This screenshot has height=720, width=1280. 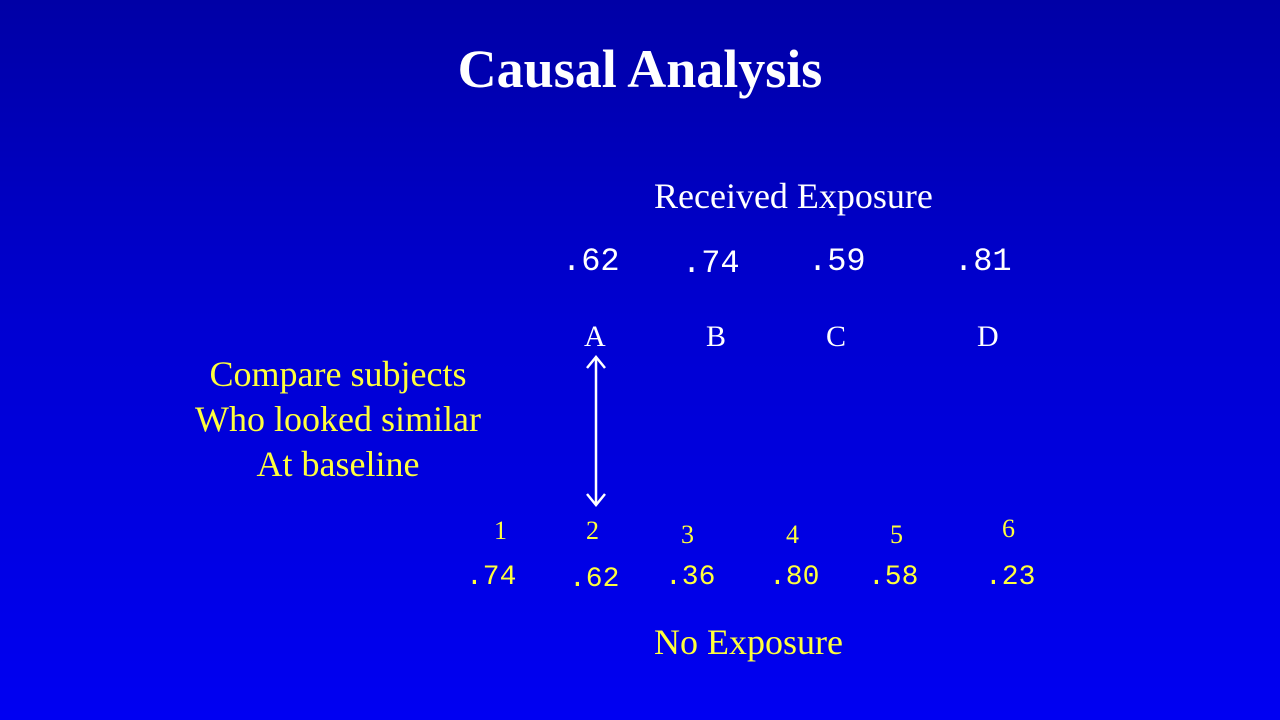 I want to click on exposed-subject-d: D, so click(x=988, y=336).